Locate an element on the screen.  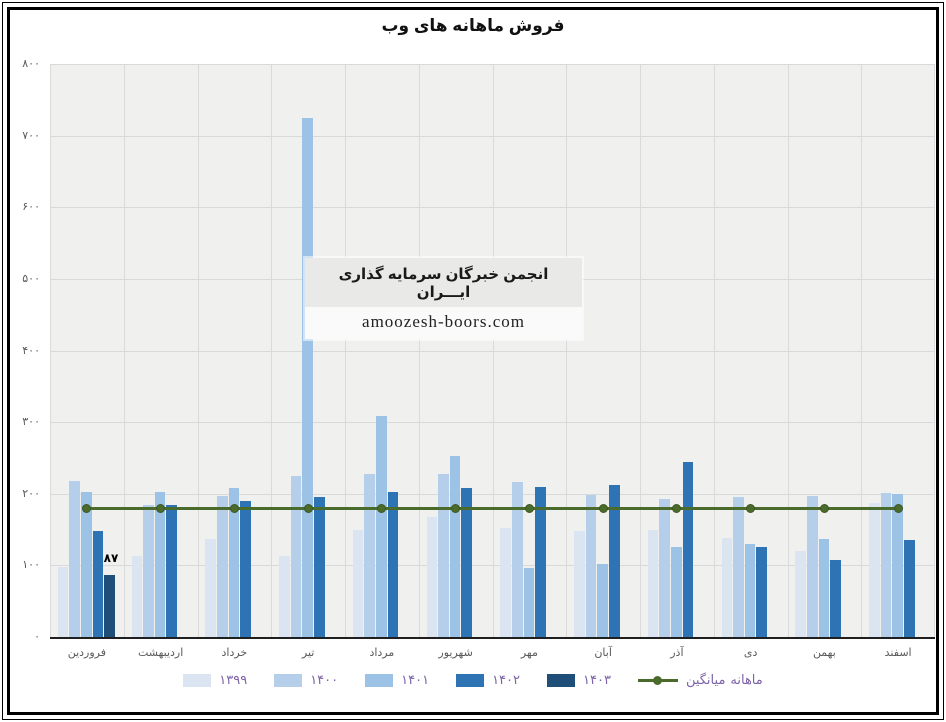
y-tick-label: ۲۰۰ is located at coordinates (31, 493).